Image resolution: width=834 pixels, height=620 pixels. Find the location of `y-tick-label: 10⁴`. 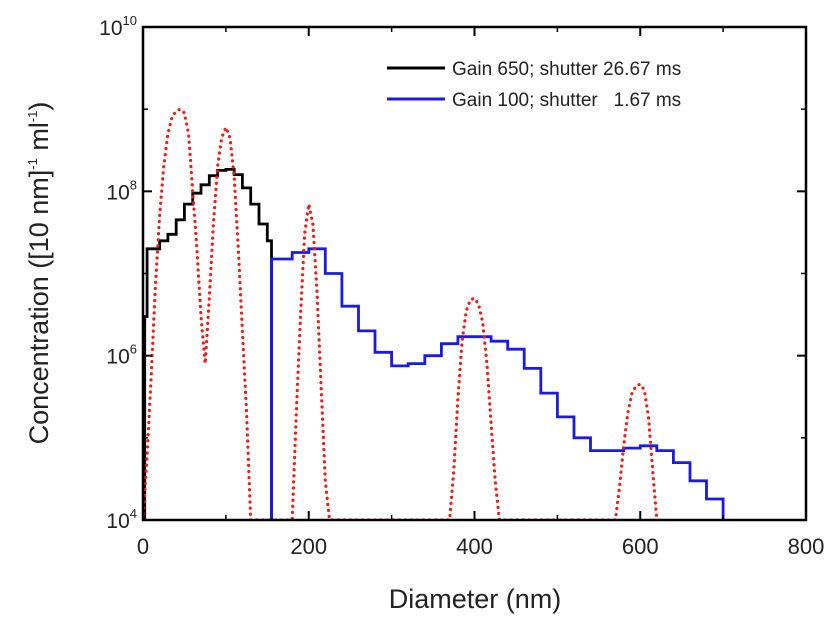

y-tick-label: 10⁴ is located at coordinates (121, 519).